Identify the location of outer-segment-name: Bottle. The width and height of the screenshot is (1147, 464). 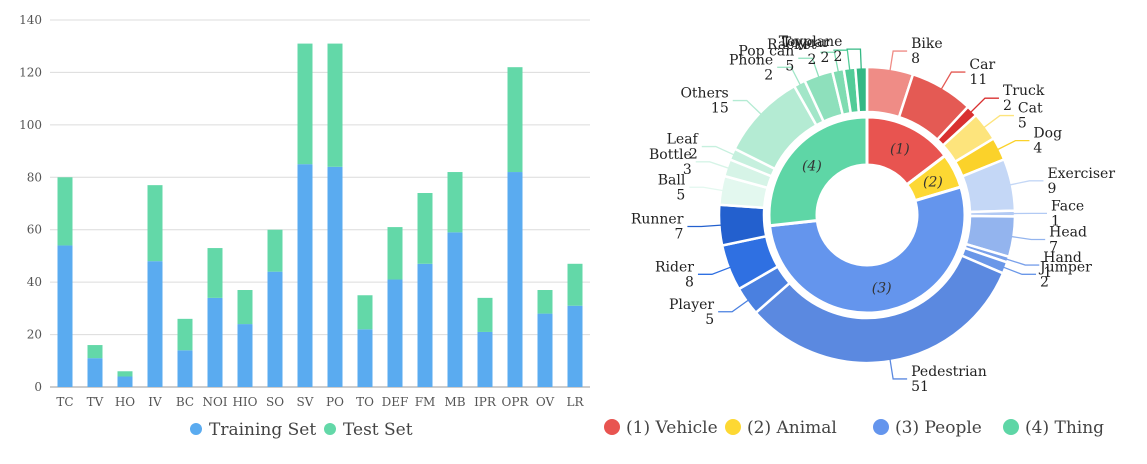
(670, 155).